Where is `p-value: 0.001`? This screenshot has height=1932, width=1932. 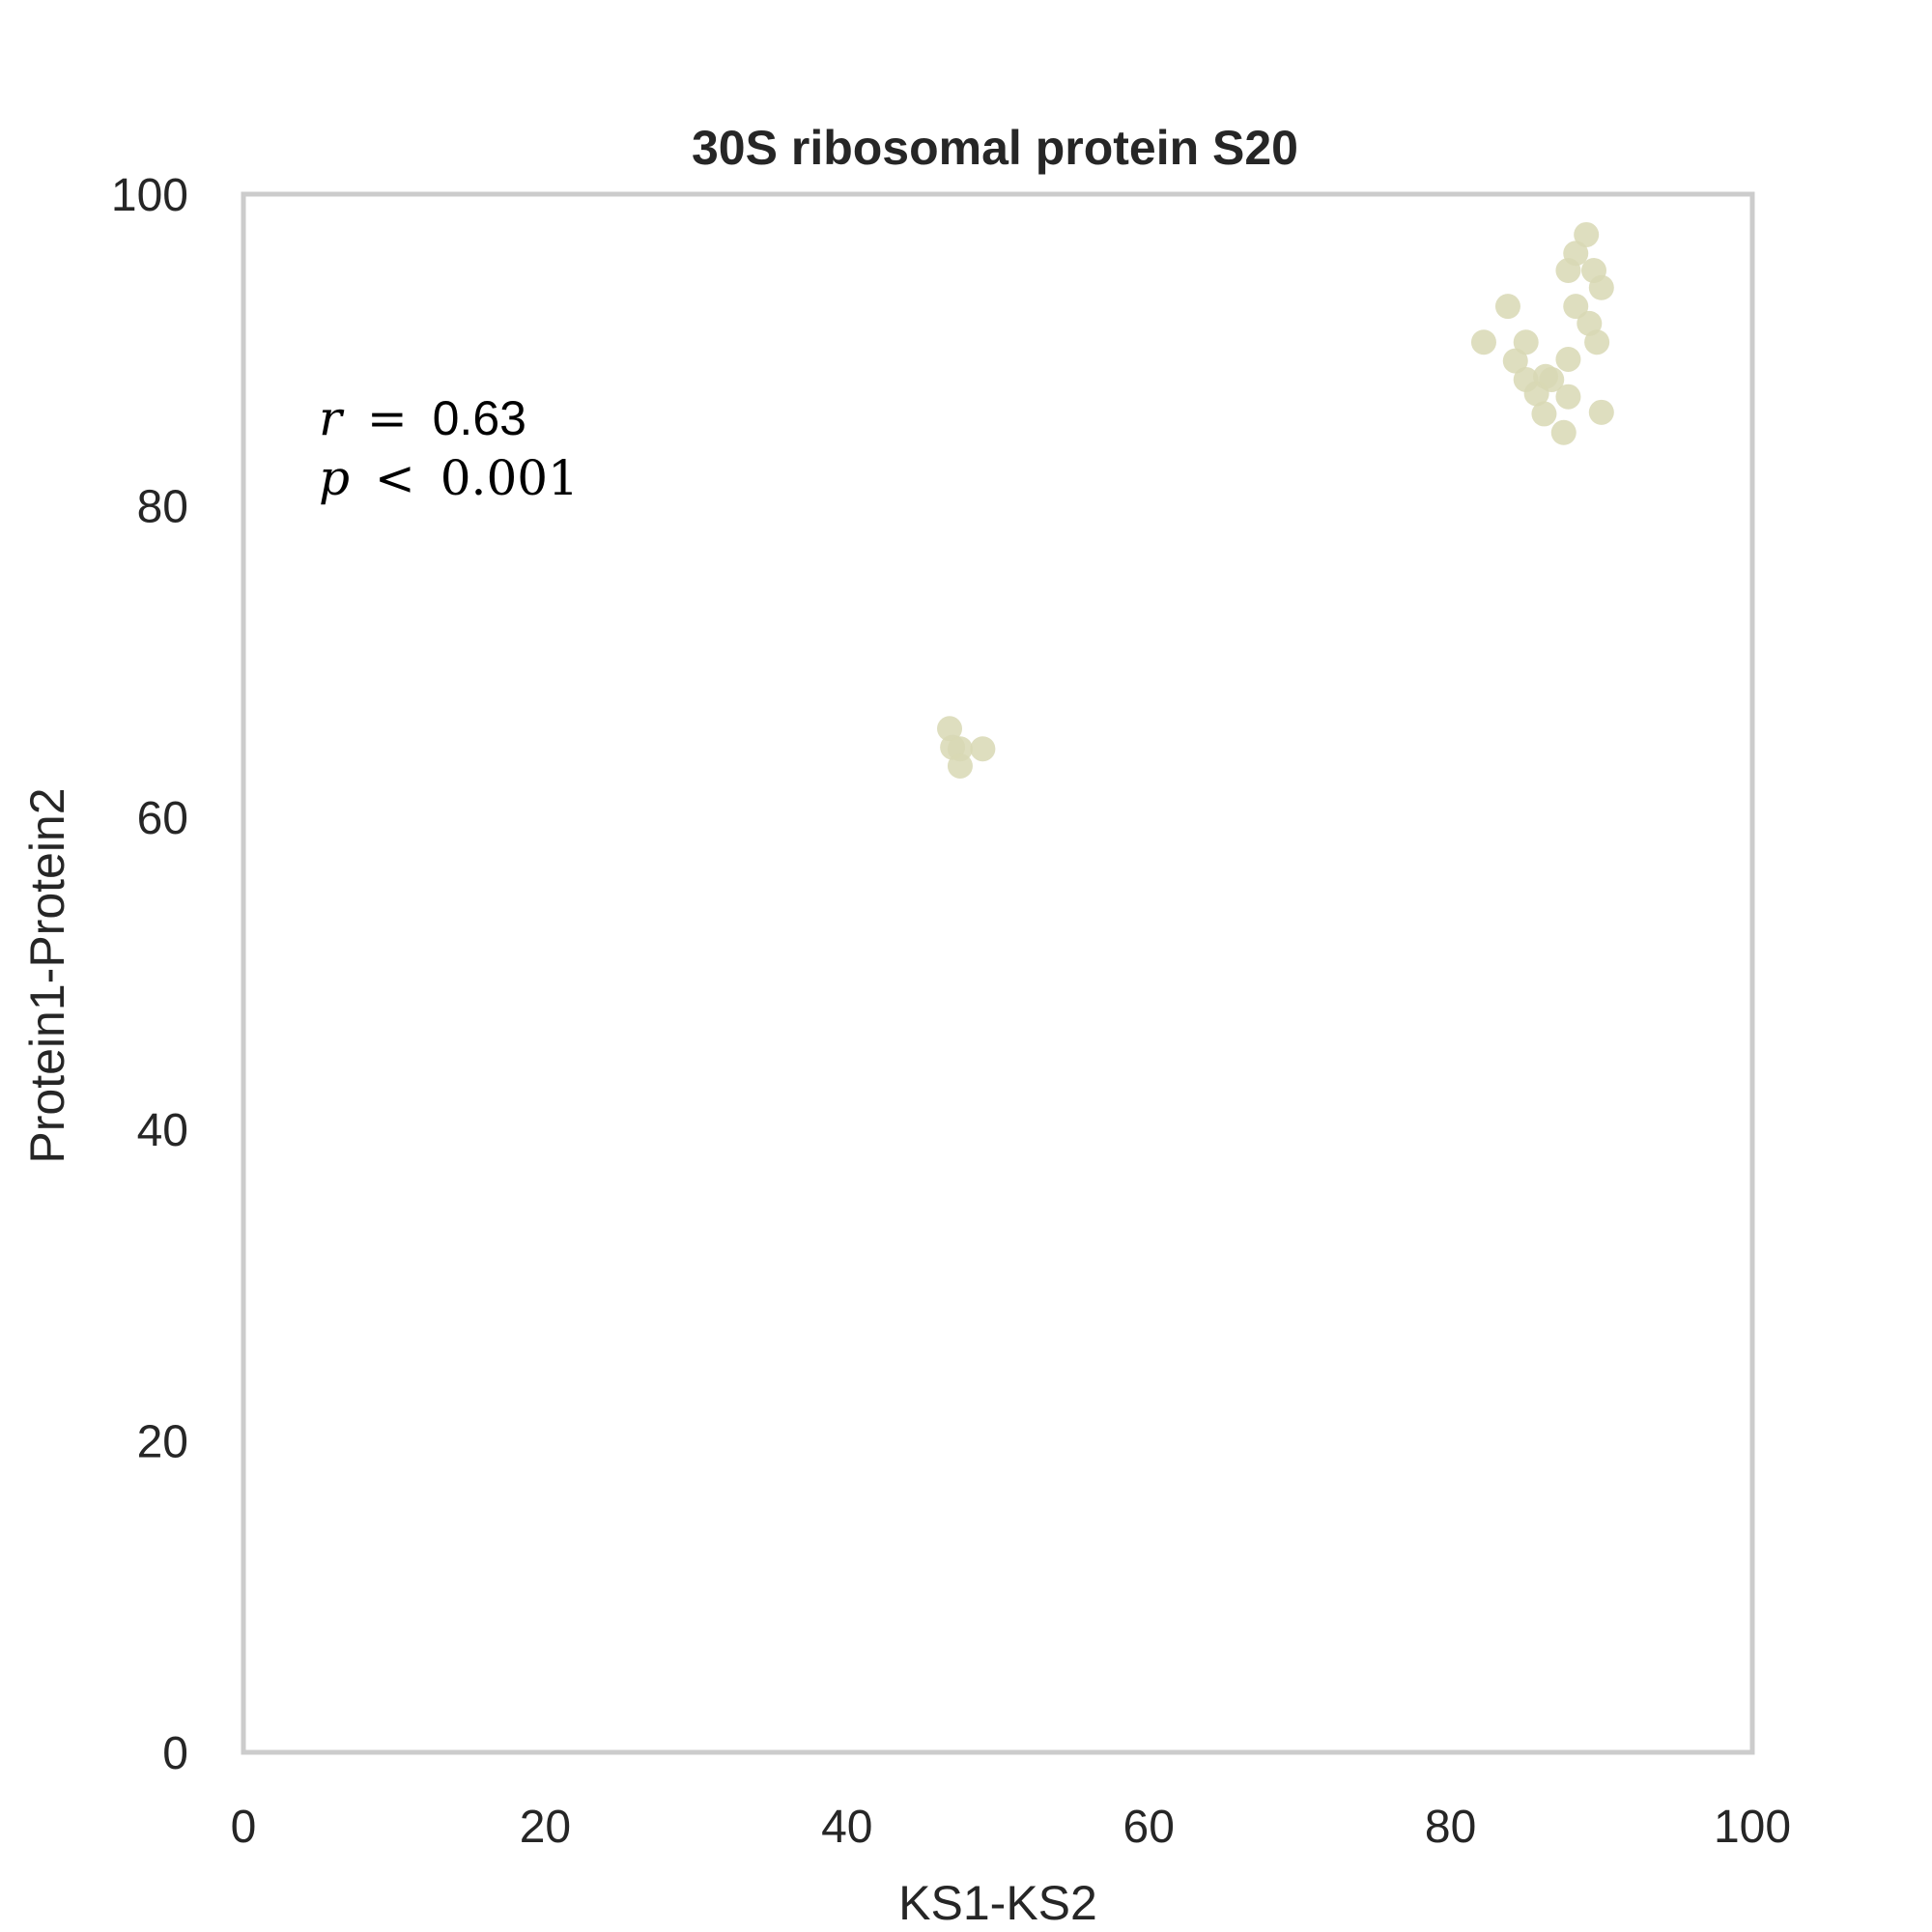
p-value: 0.001 is located at coordinates (510, 478).